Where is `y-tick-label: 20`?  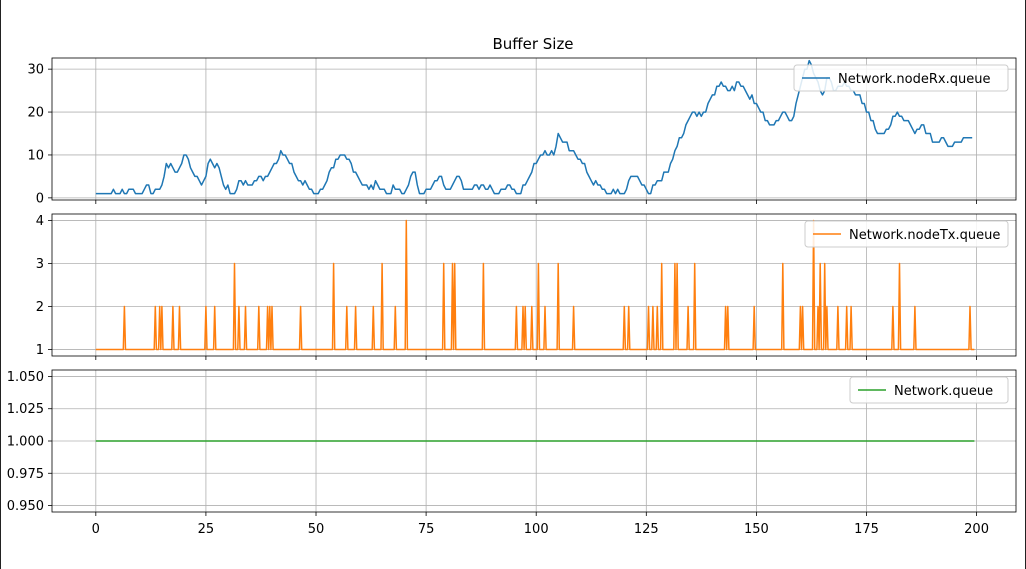 y-tick-label: 20 is located at coordinates (35, 113).